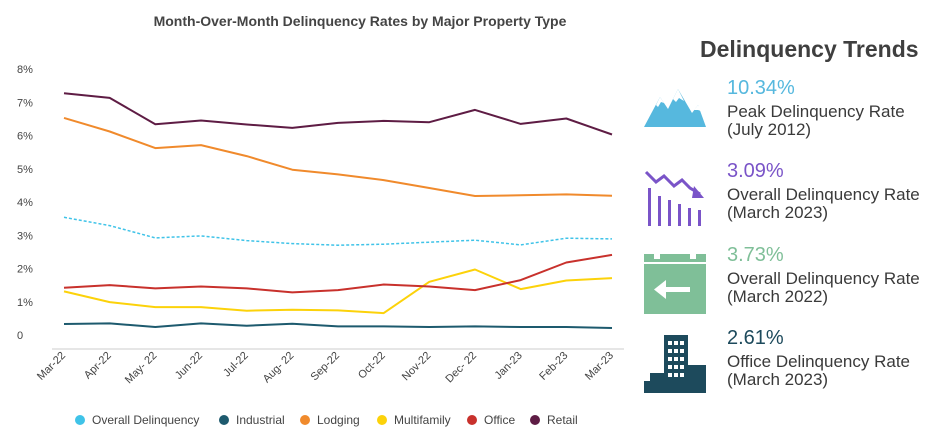  I want to click on legend-label: Lodging, so click(338, 420).